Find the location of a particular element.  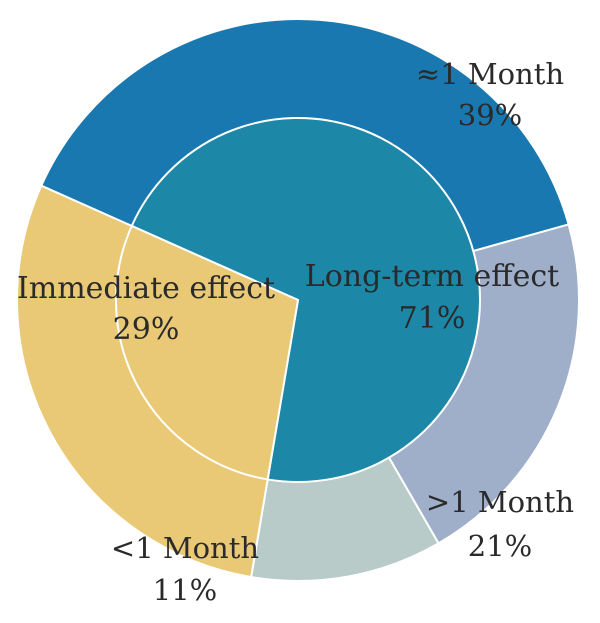

label-gt-1-month: >1 Month is located at coordinates (500, 502).